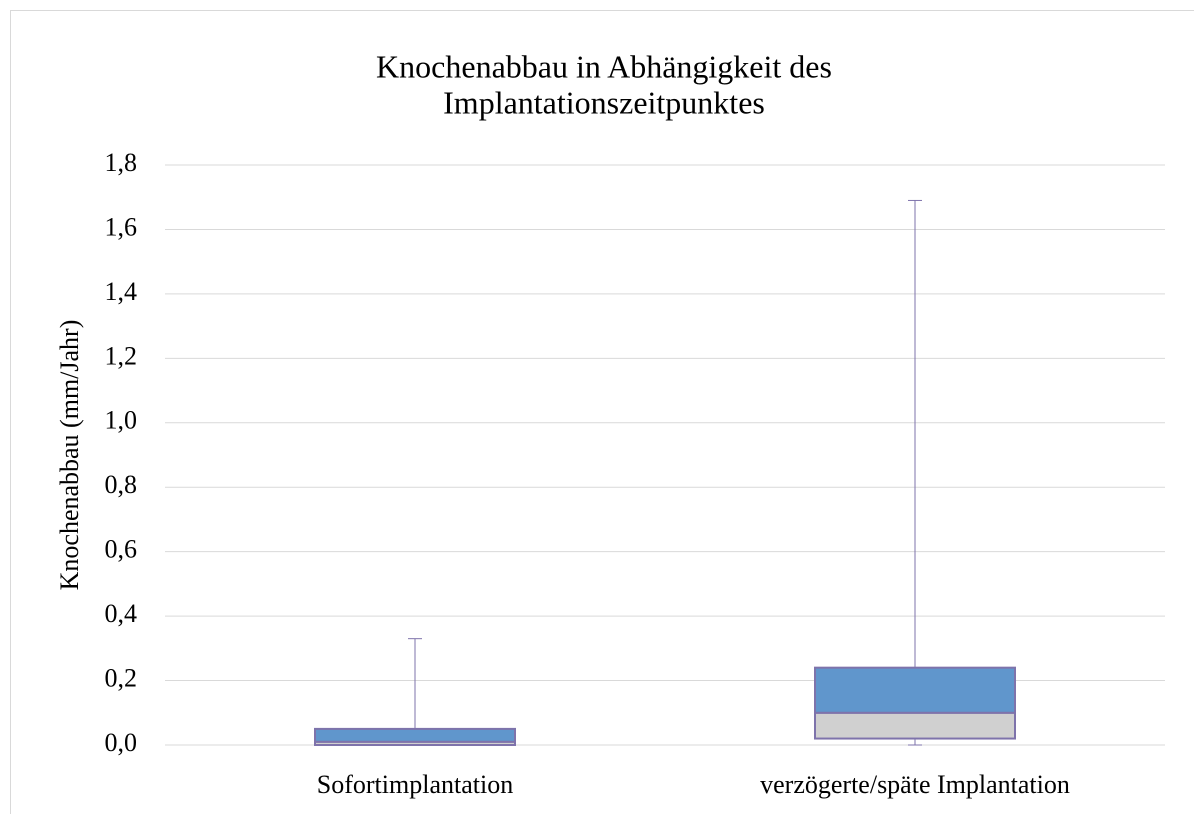 This screenshot has height=814, width=1194. Describe the element at coordinates (415, 784) in the screenshot. I see `x-tick-label: Sofortimplantation` at that location.